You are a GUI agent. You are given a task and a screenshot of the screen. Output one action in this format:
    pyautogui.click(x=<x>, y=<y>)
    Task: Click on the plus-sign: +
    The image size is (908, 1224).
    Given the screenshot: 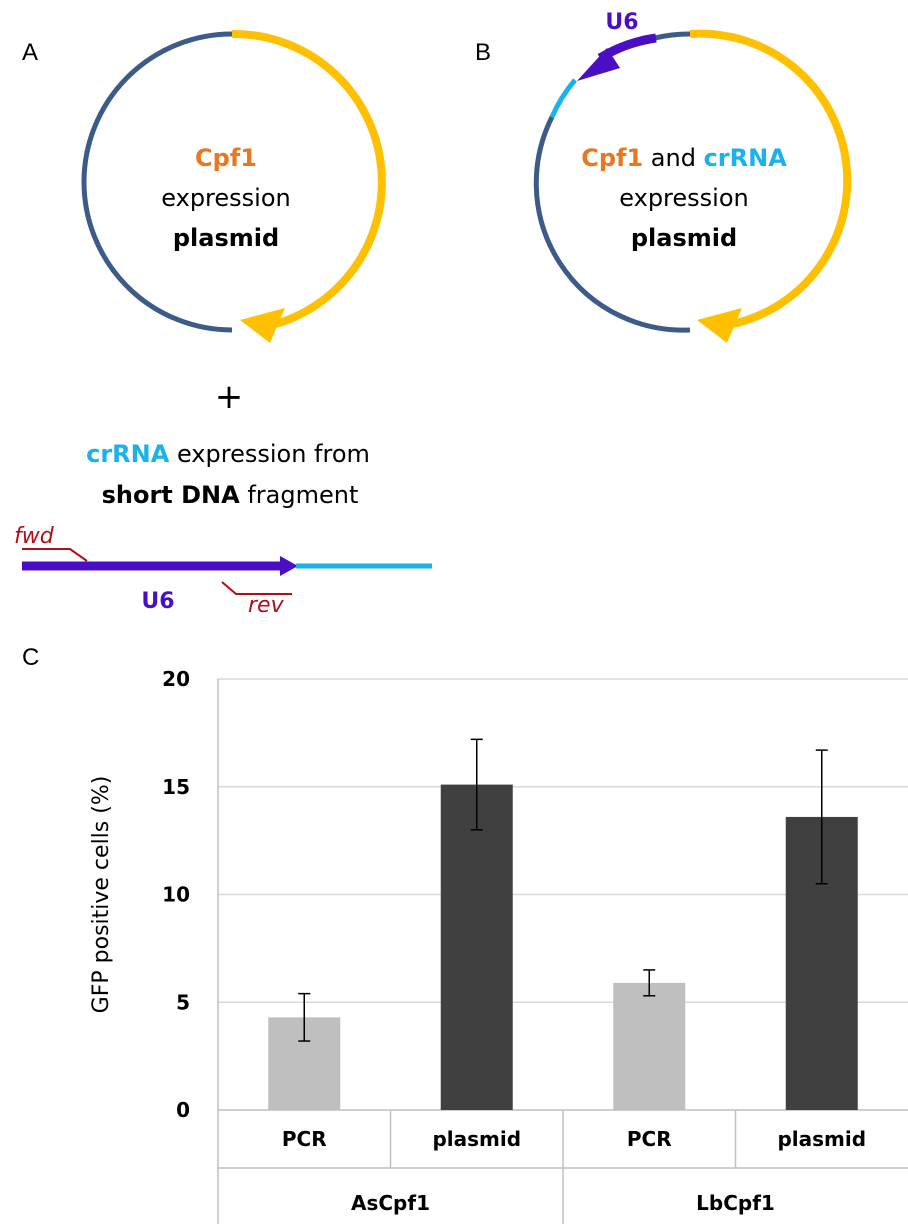 What is the action you would take?
    pyautogui.click(x=229, y=397)
    